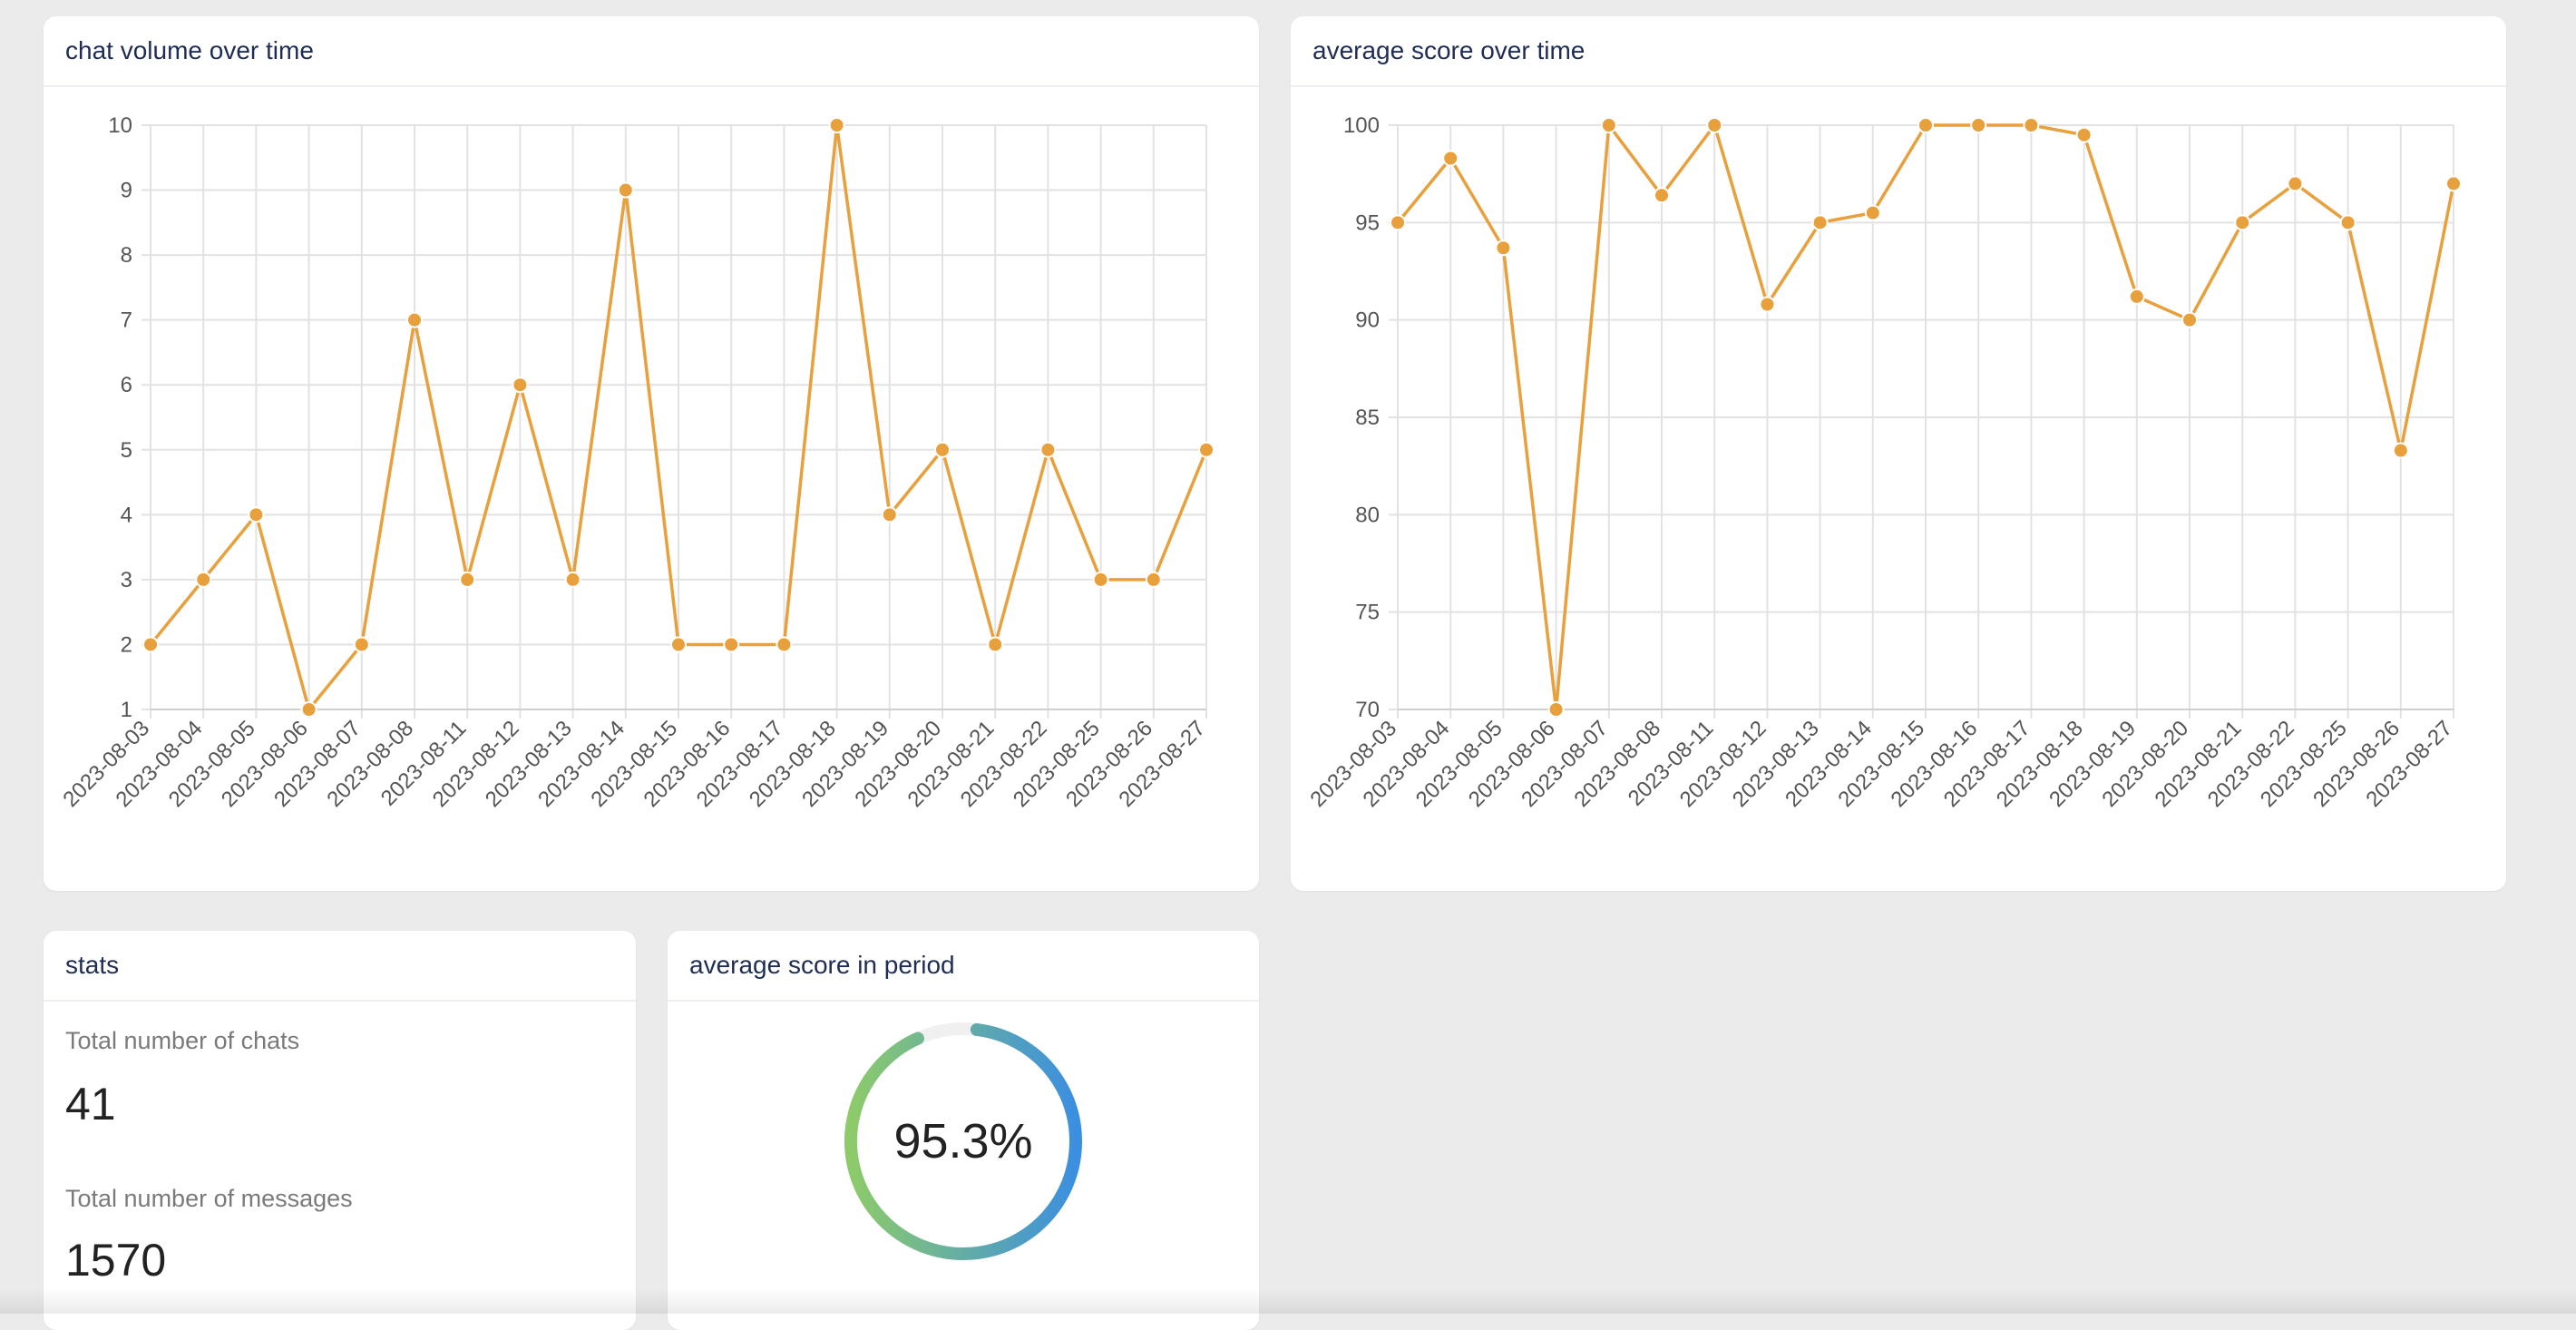 The image size is (2576, 1330). Describe the element at coordinates (182, 1040) in the screenshot. I see `total-chats-label: Total number of chats` at that location.